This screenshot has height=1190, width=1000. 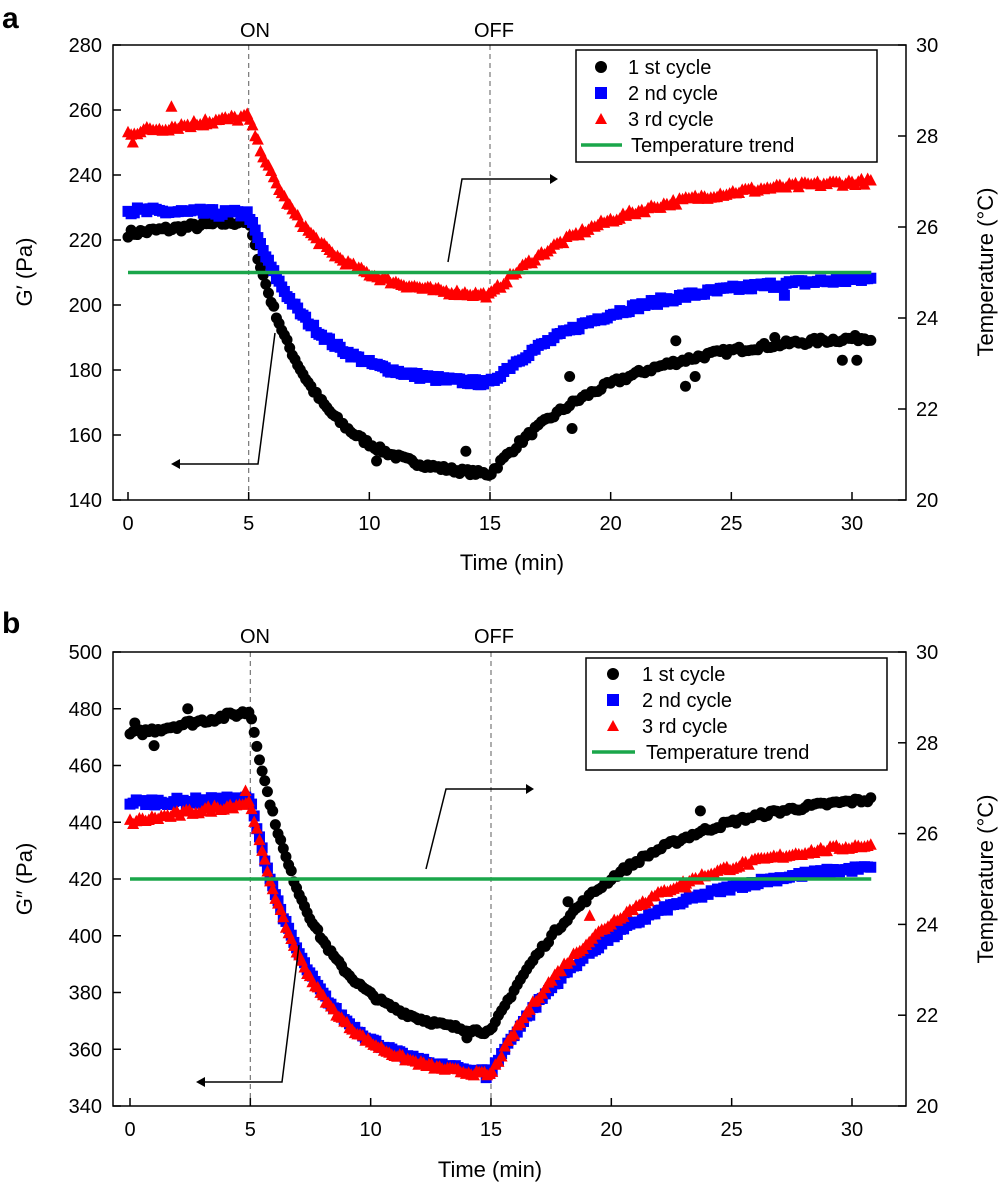 I want to click on y-tick-label: 380, so click(x=85, y=994).